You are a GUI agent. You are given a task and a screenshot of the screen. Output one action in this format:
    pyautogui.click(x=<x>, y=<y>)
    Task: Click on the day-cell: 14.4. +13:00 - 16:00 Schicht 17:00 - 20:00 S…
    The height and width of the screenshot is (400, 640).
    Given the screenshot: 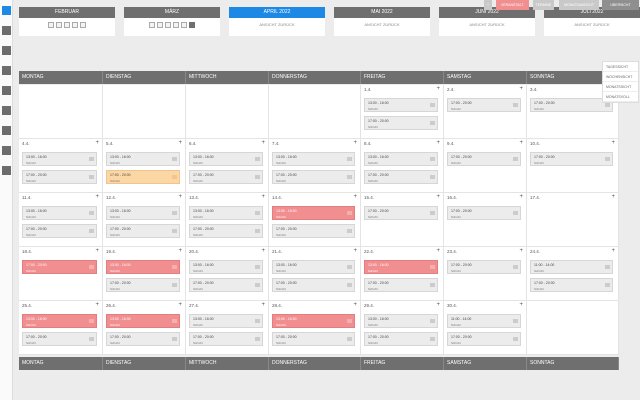 What is the action you would take?
    pyautogui.click(x=315, y=220)
    